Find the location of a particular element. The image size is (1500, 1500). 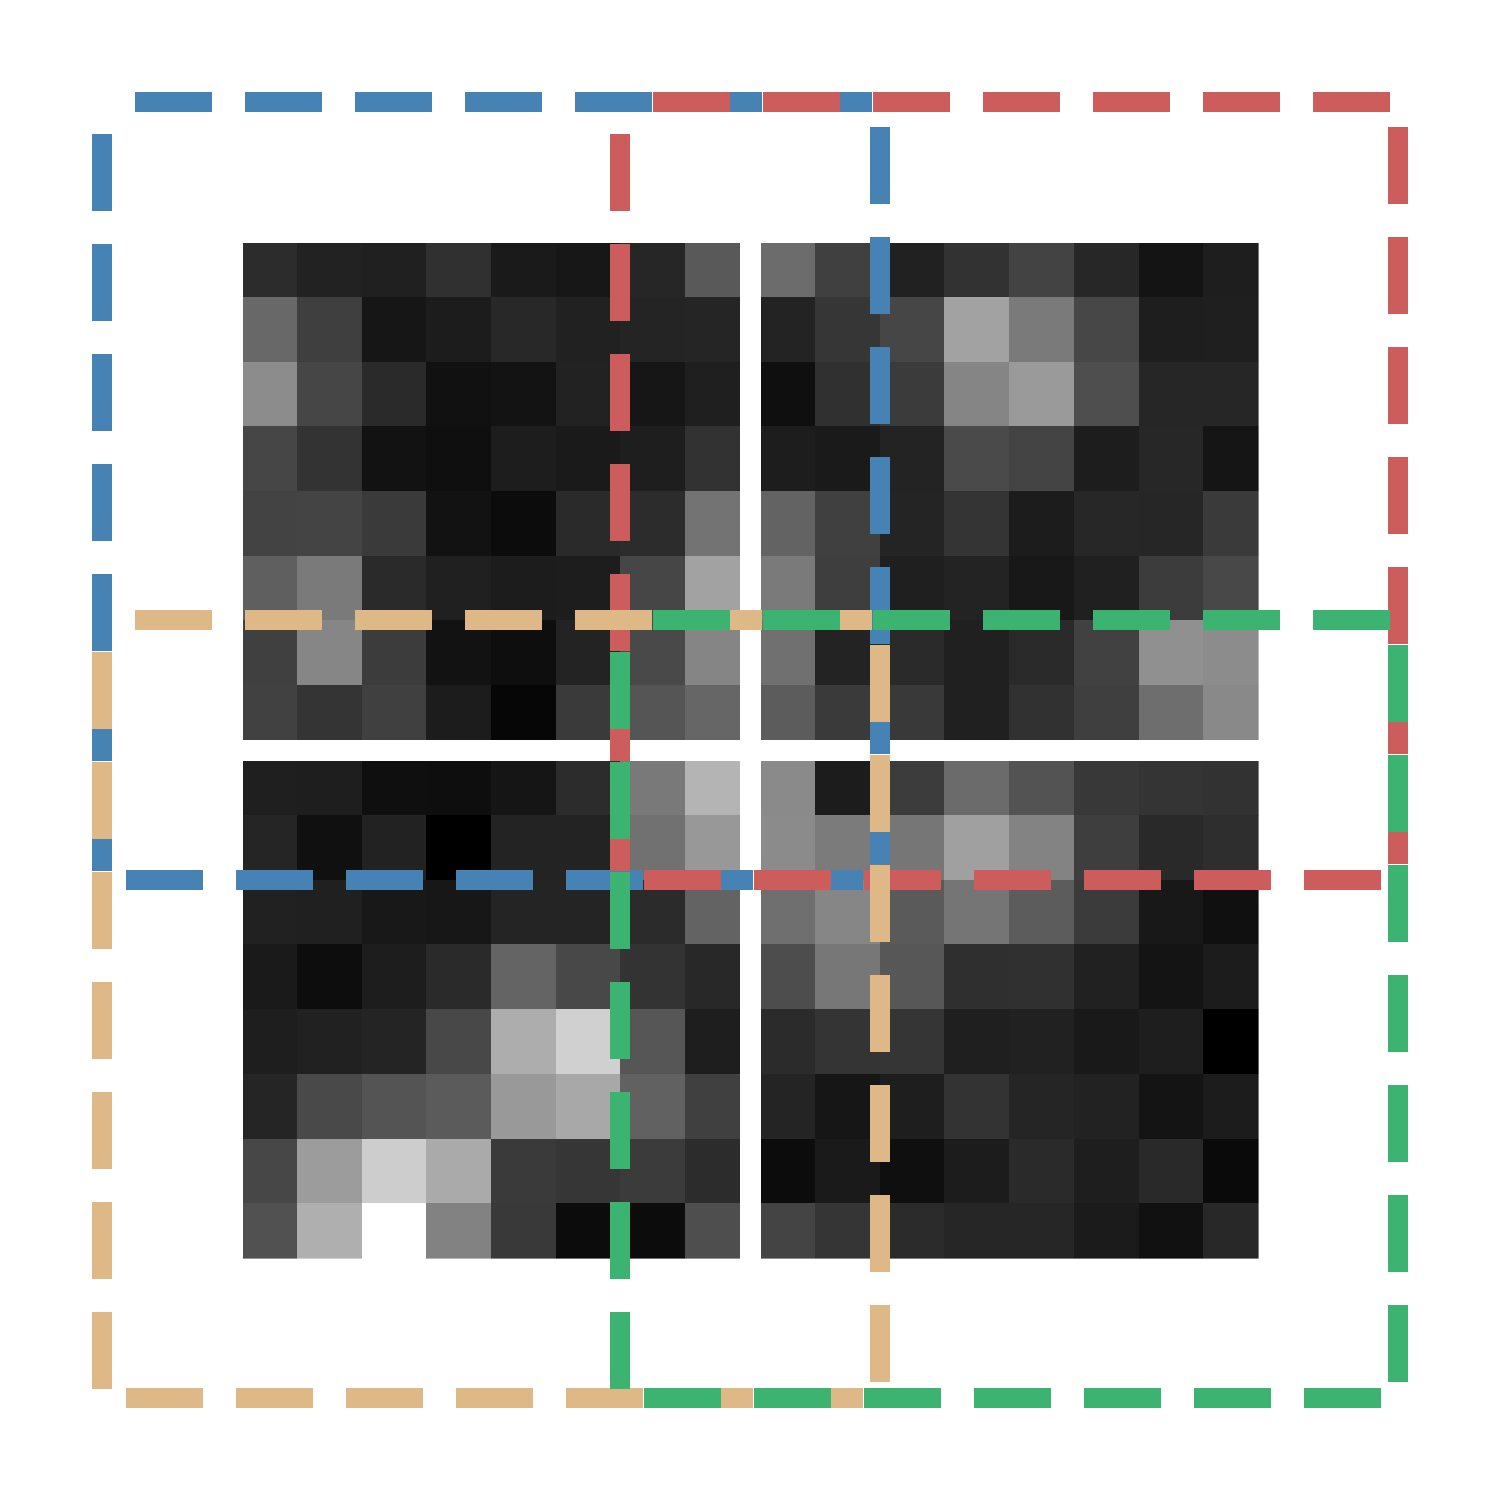

pixel-bottom-left-r8-c6 is located at coordinates (653, 788).